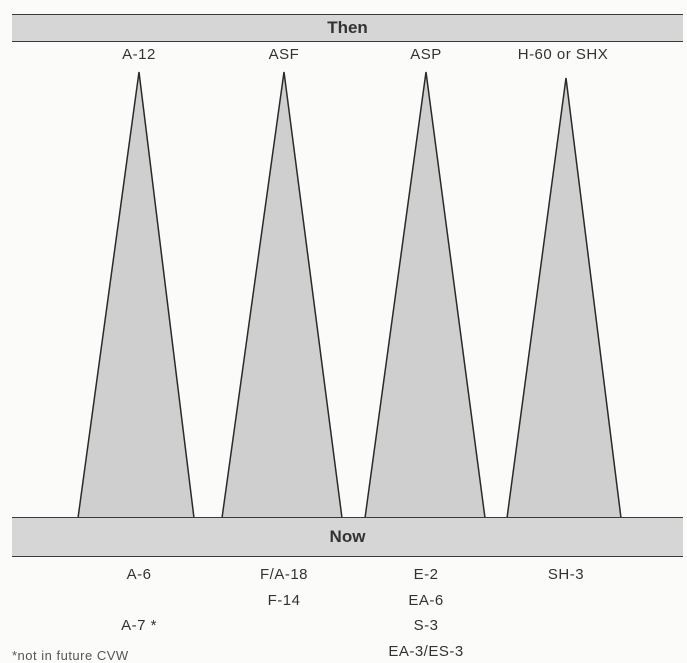  I want to click on now-item-col-4: SH-3, so click(566, 574).